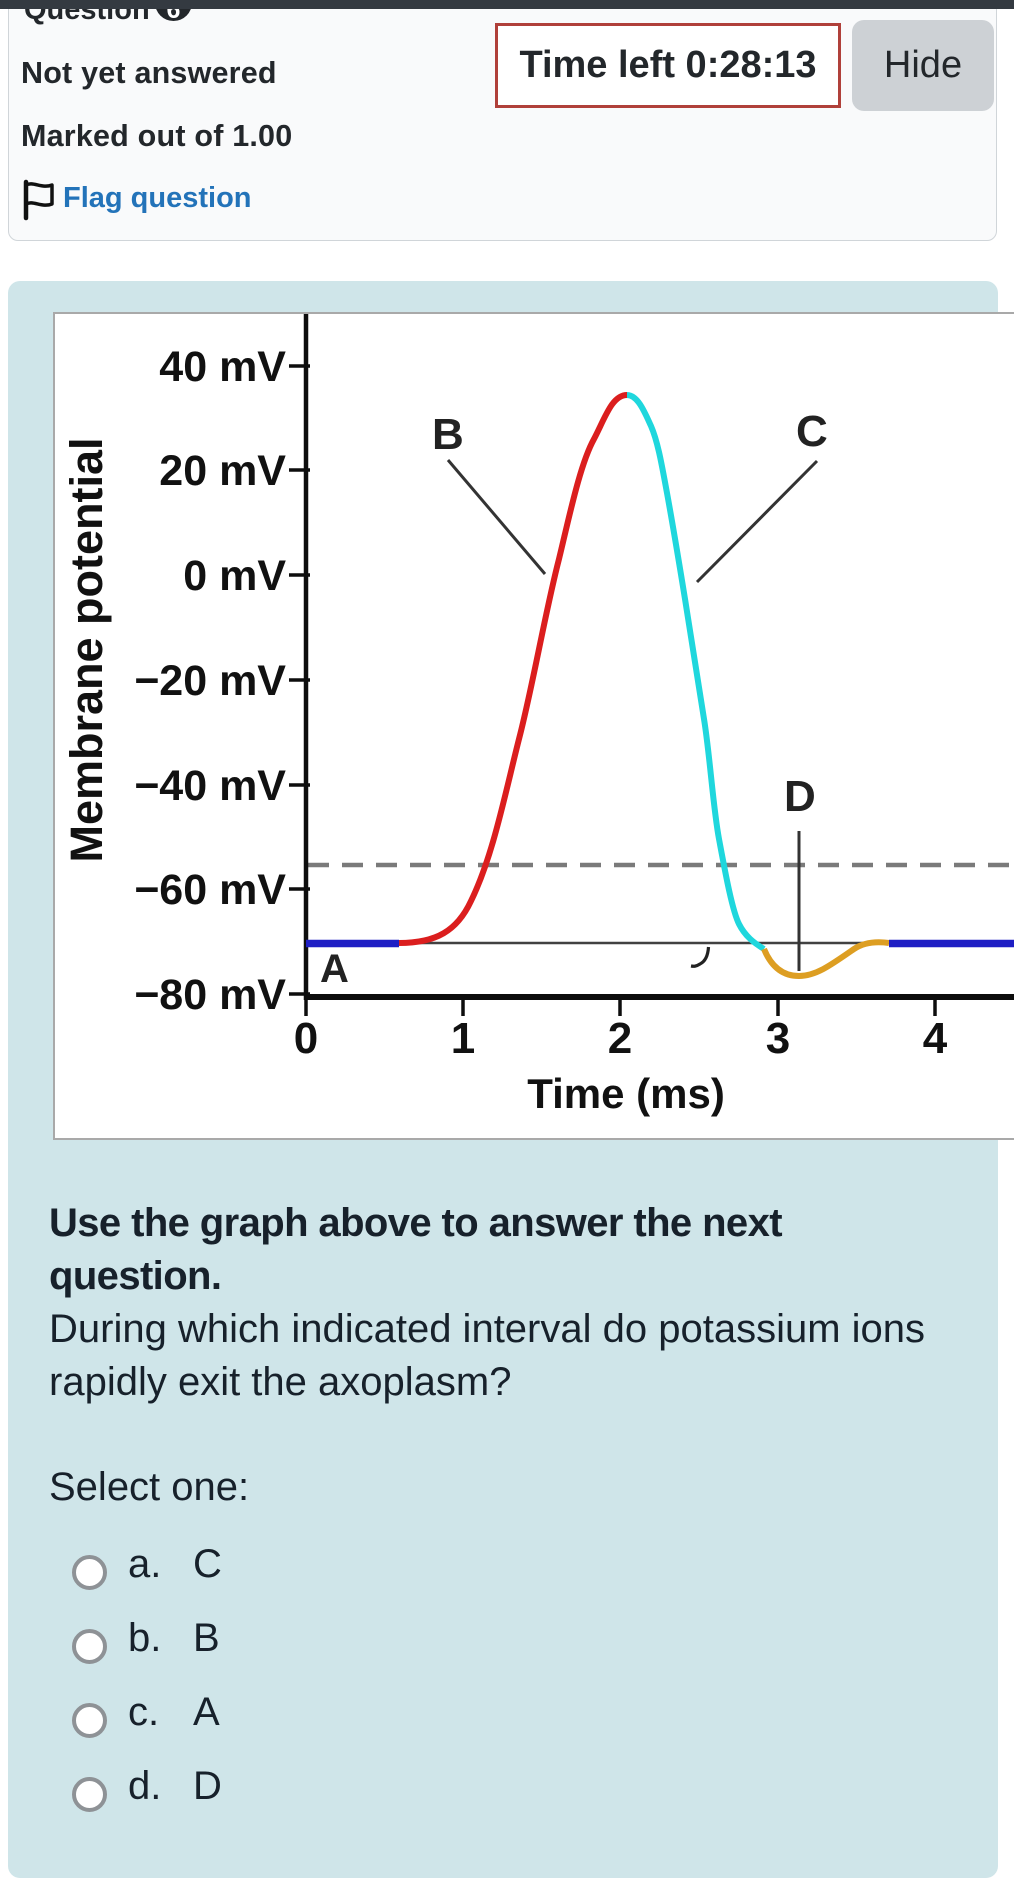 Image resolution: width=1014 pixels, height=1895 pixels. What do you see at coordinates (306, 1038) in the screenshot?
I see `svg-text: 0` at bounding box center [306, 1038].